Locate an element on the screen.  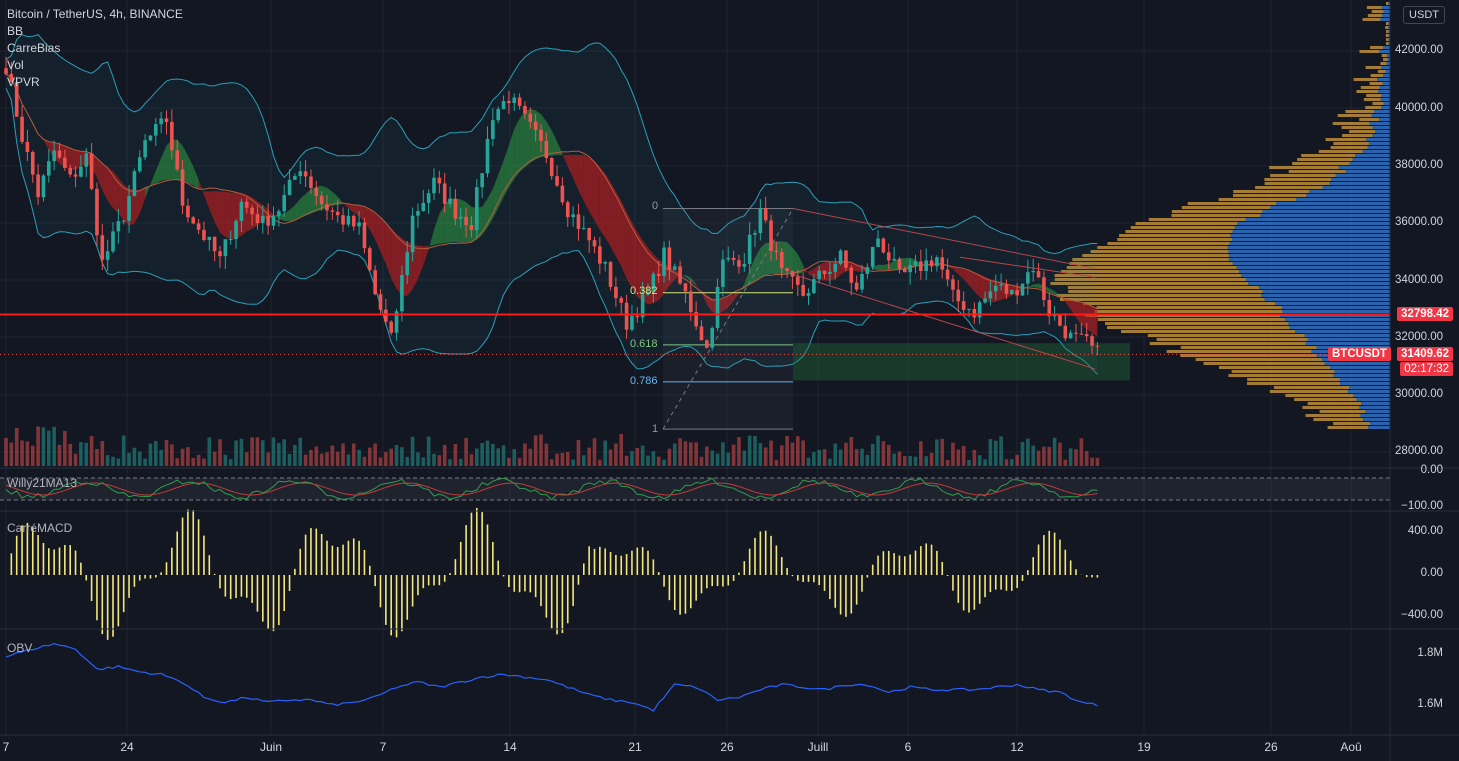
obv-tick: 1.8M is located at coordinates (1430, 653).